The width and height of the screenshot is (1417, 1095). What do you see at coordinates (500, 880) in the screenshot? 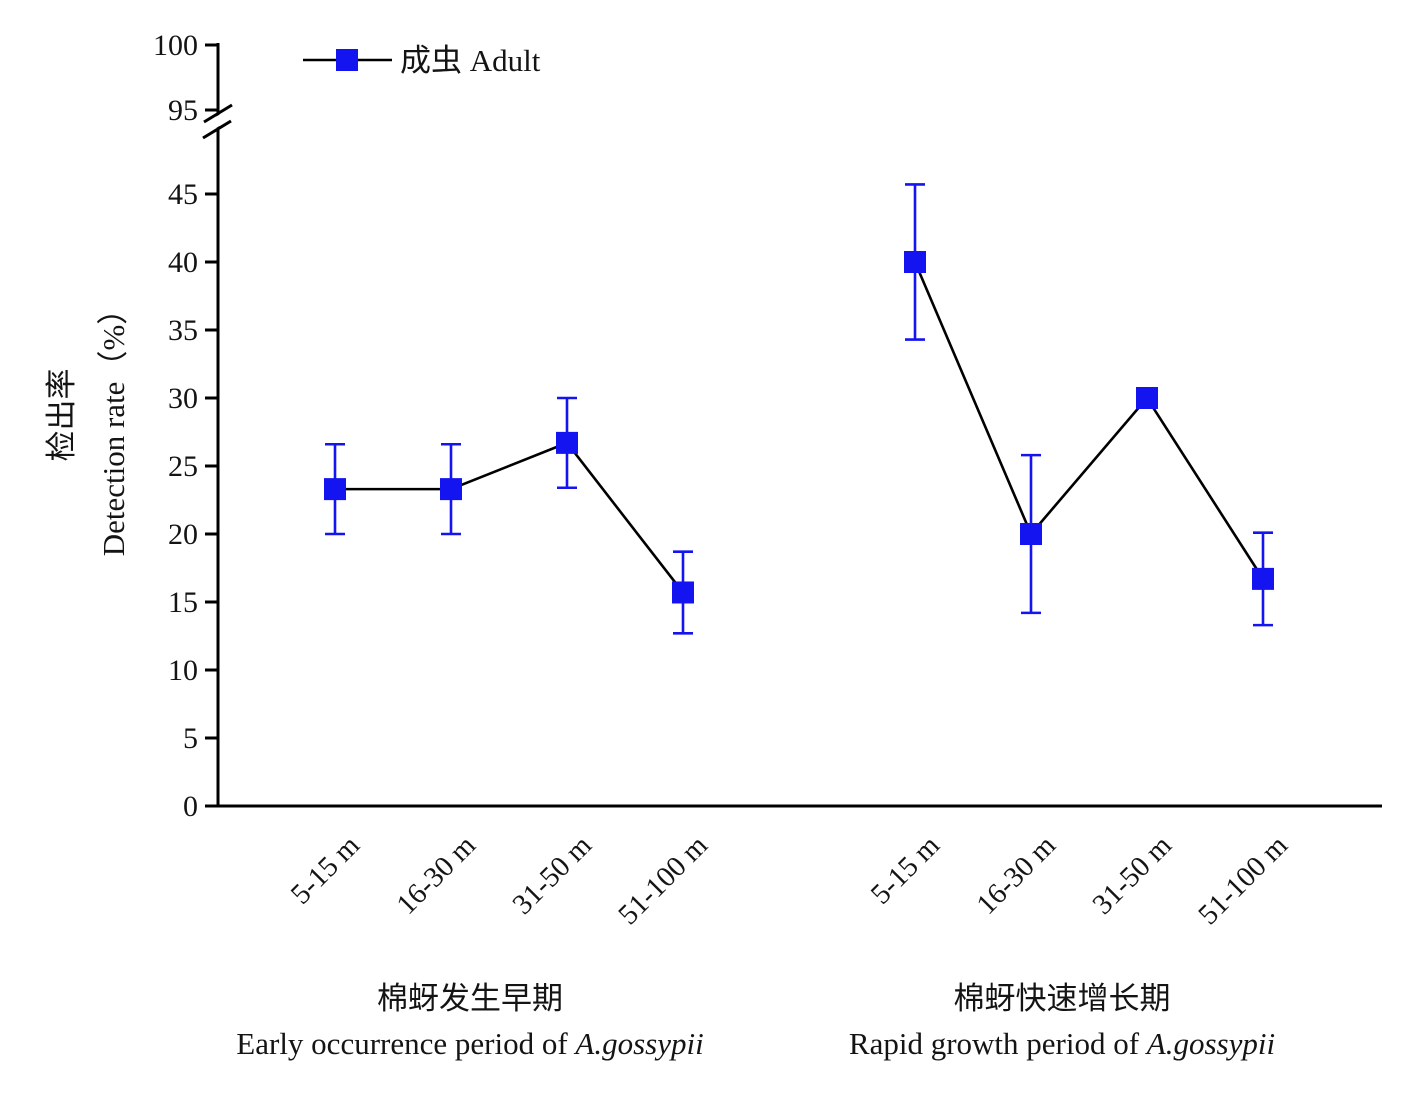
I see `x-category-labels-group1: 5-15 m 16-30 m 31-50 m 51-100 m` at bounding box center [500, 880].